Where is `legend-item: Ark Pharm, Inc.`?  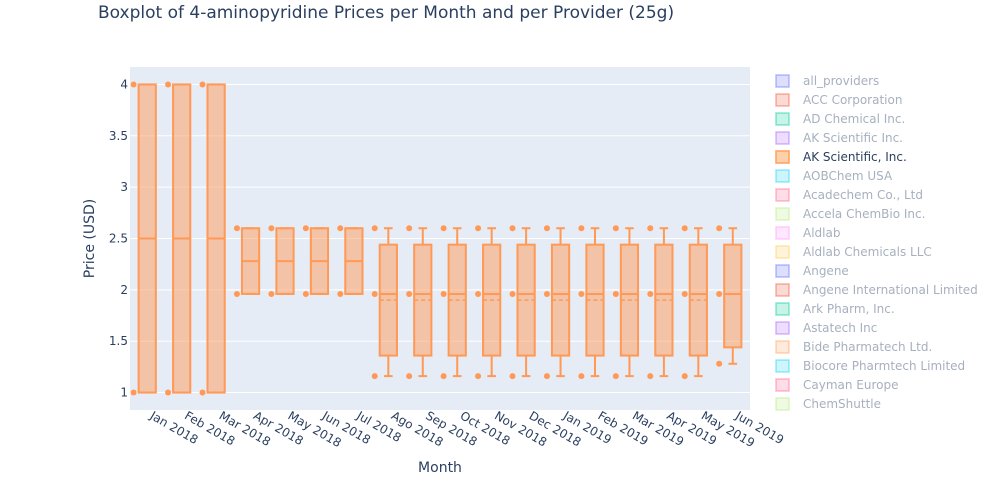
legend-item: Ark Pharm, Inc. is located at coordinates (835, 309).